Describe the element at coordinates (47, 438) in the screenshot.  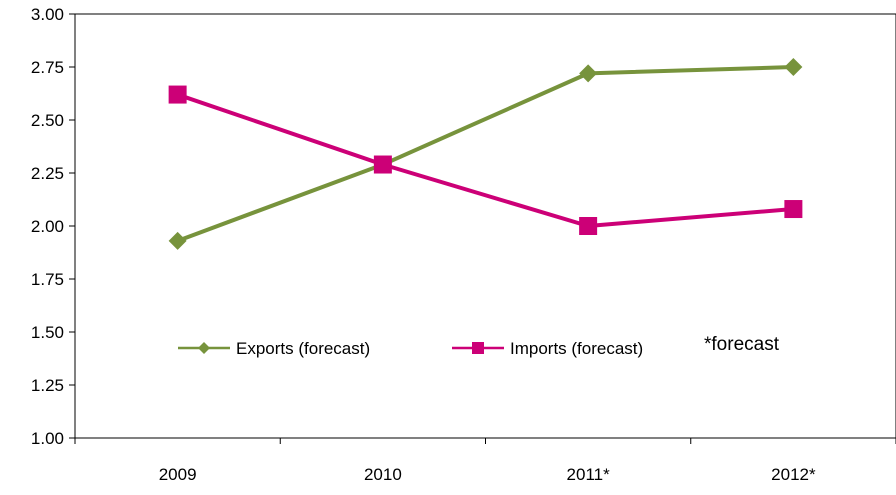
I see `y-tick-label: 1.00` at that location.